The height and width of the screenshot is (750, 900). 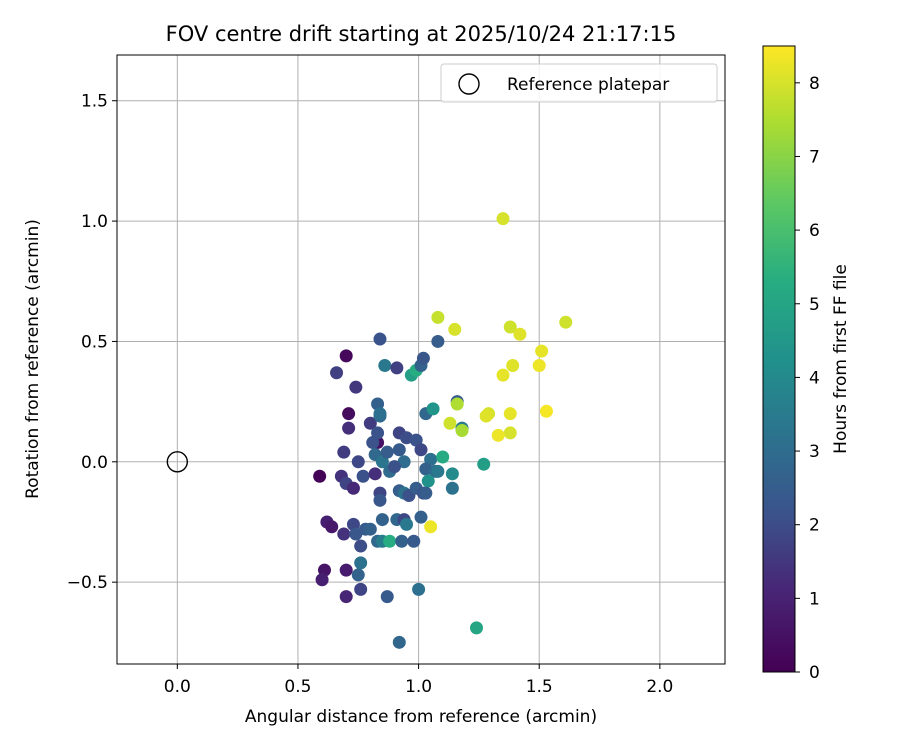 What do you see at coordinates (94, 342) in the screenshot?
I see `y-tick-label: 0.5` at bounding box center [94, 342].